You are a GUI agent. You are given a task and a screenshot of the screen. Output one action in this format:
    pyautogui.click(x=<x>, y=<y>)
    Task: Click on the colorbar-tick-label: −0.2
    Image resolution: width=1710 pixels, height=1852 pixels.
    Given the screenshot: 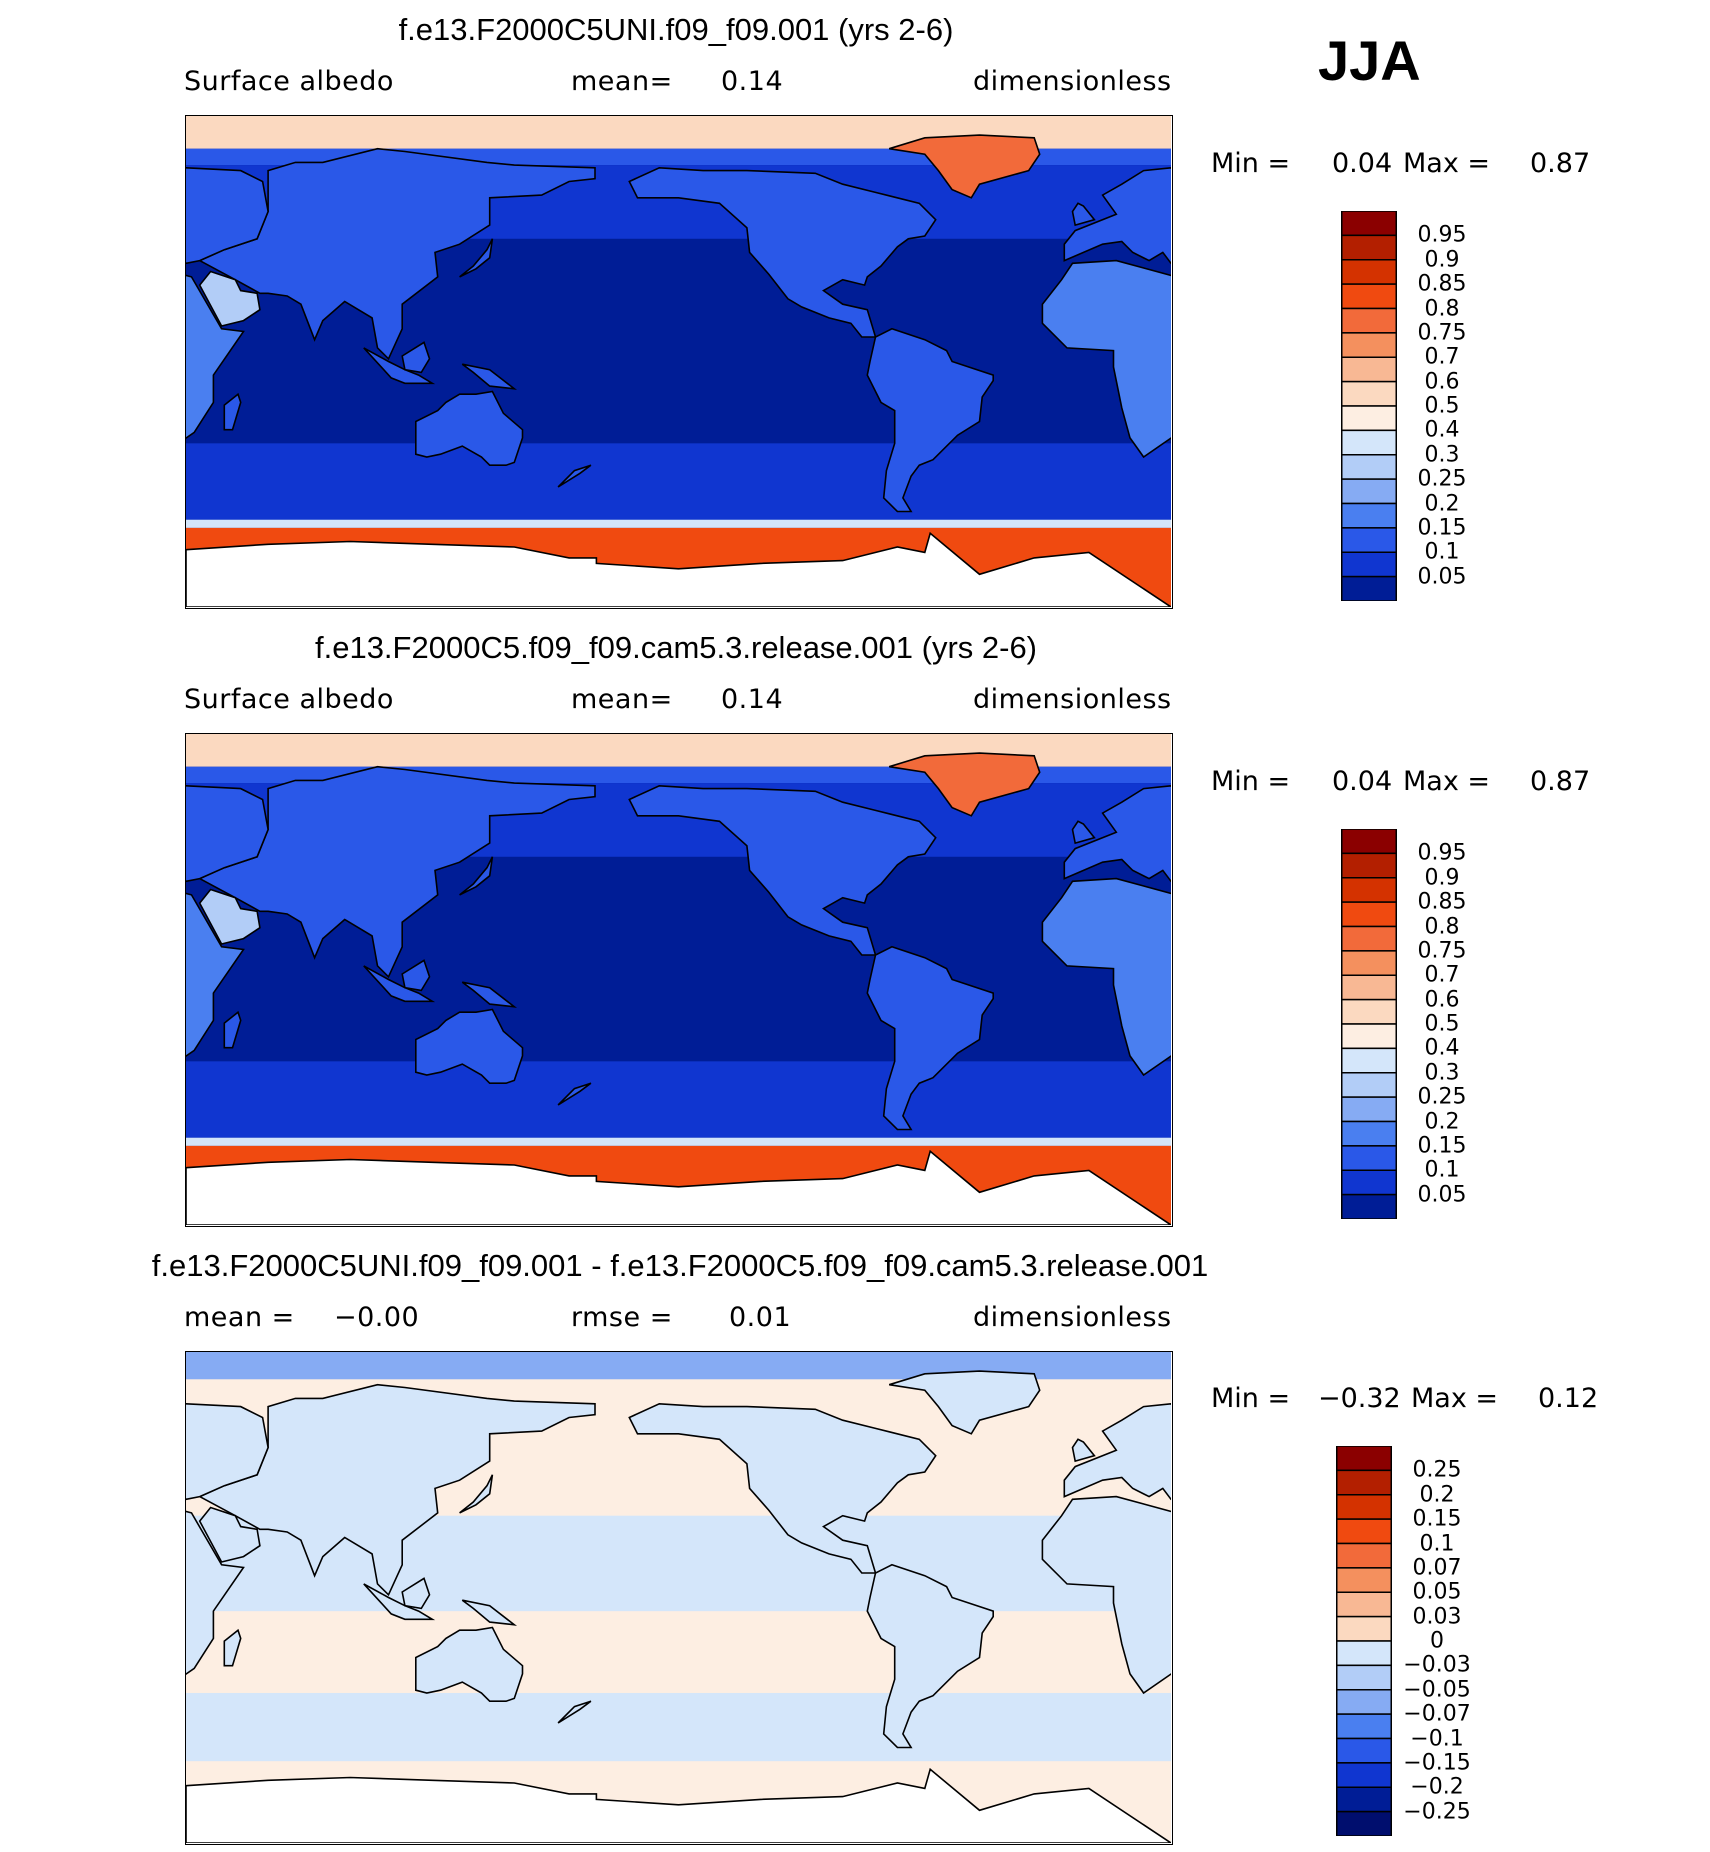 What is the action you would take?
    pyautogui.click(x=1437, y=1787)
    